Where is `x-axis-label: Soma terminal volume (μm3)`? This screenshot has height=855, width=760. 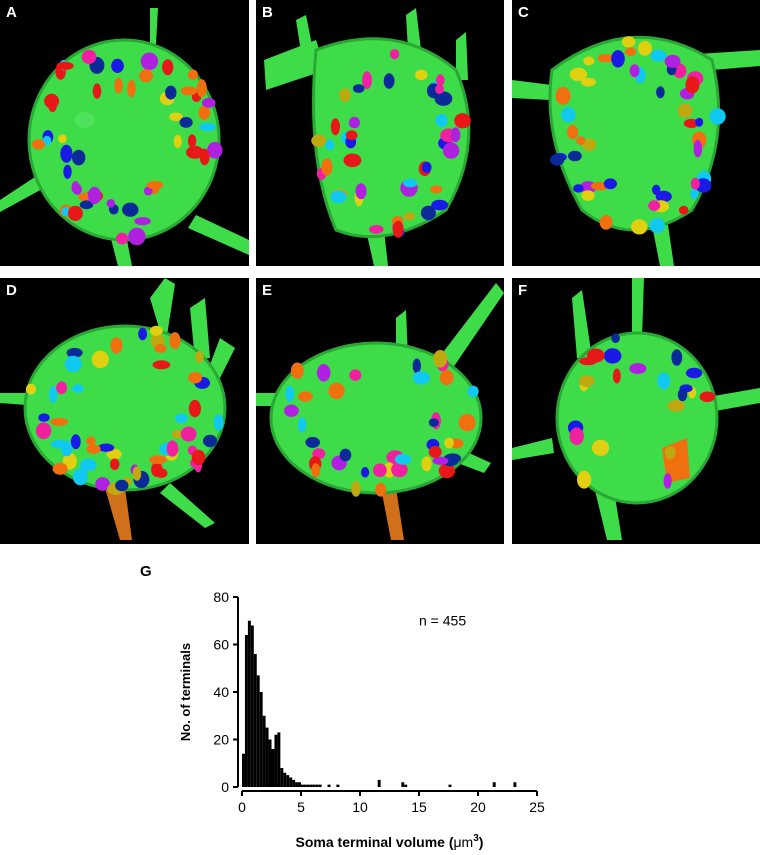
x-axis-label: Soma terminal volume (μm3) is located at coordinates (390, 841).